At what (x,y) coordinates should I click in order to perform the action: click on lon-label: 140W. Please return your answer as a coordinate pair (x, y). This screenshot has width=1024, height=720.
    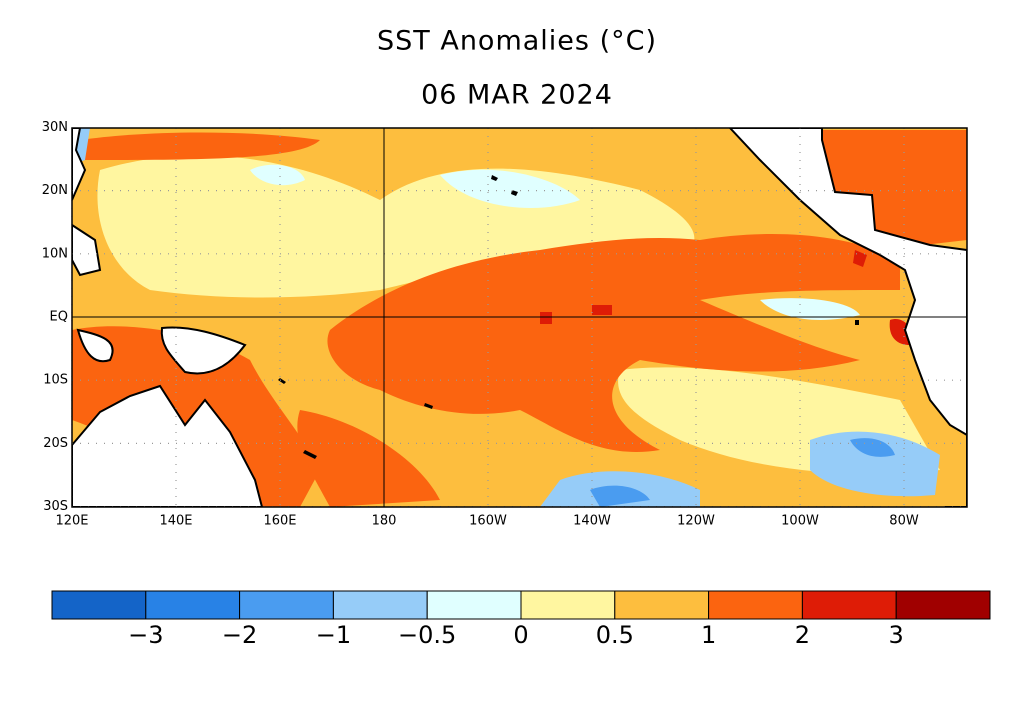
    Looking at the image, I should click on (592, 521).